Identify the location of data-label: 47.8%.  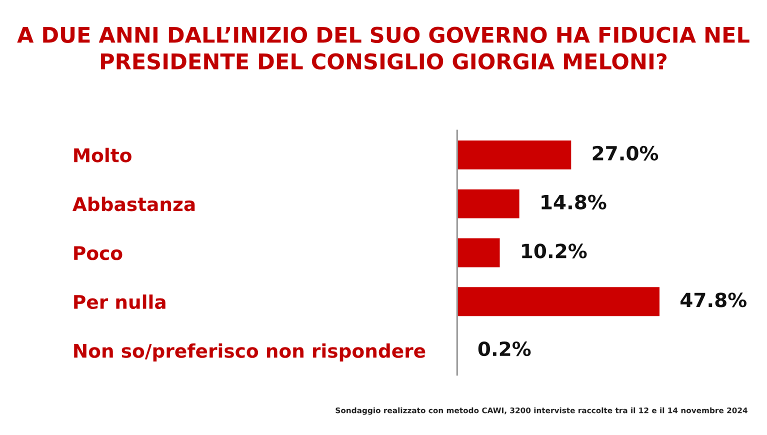
(713, 300).